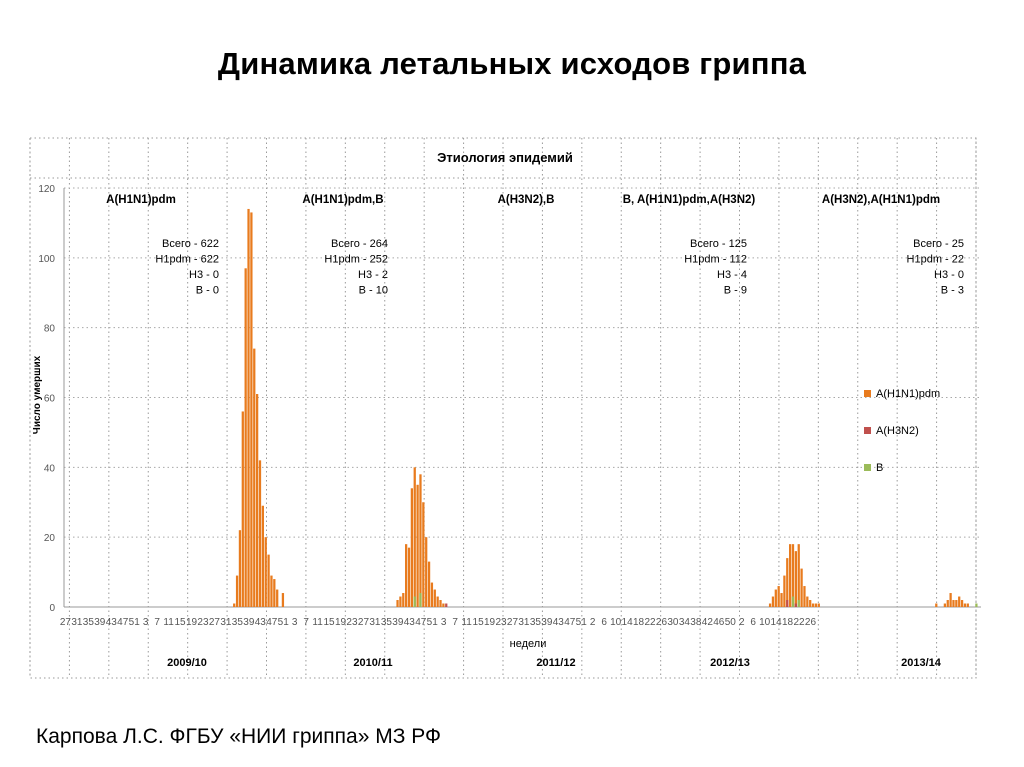 This screenshot has height=767, width=1024. What do you see at coordinates (881, 200) in the screenshot?
I see `season-etiology-label: A(H3N2),A(H1N1)pdm` at bounding box center [881, 200].